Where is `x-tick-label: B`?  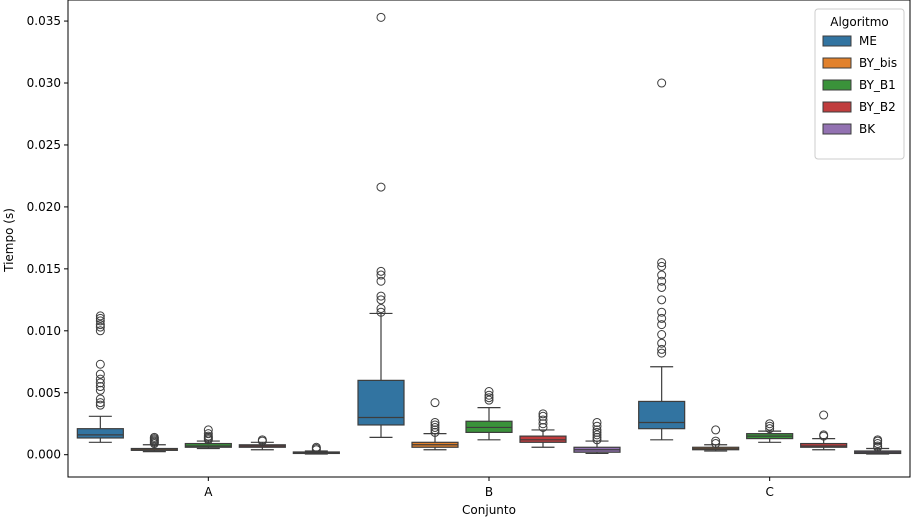
x-tick-label: B is located at coordinates (489, 492).